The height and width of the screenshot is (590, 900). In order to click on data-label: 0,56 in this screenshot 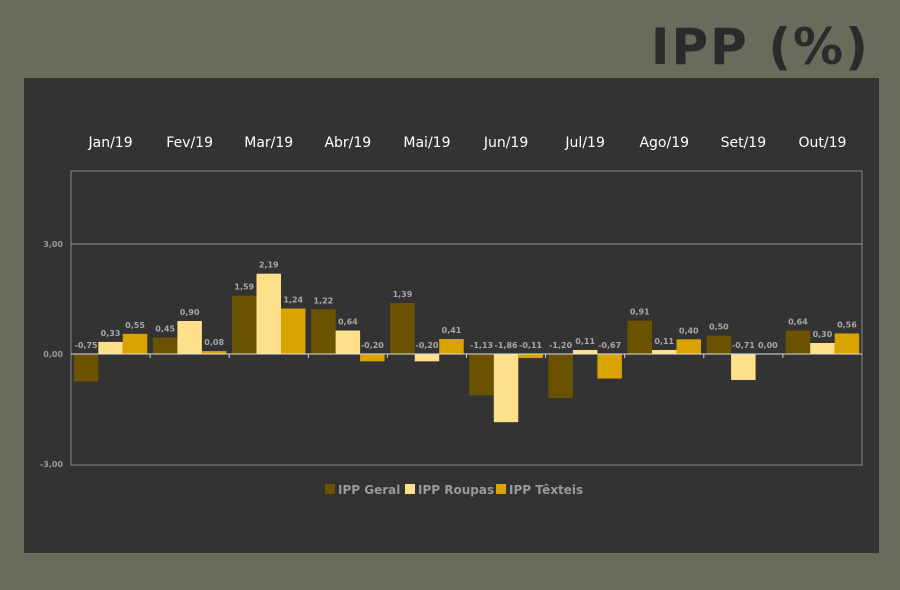, I will do `click(847, 324)`.